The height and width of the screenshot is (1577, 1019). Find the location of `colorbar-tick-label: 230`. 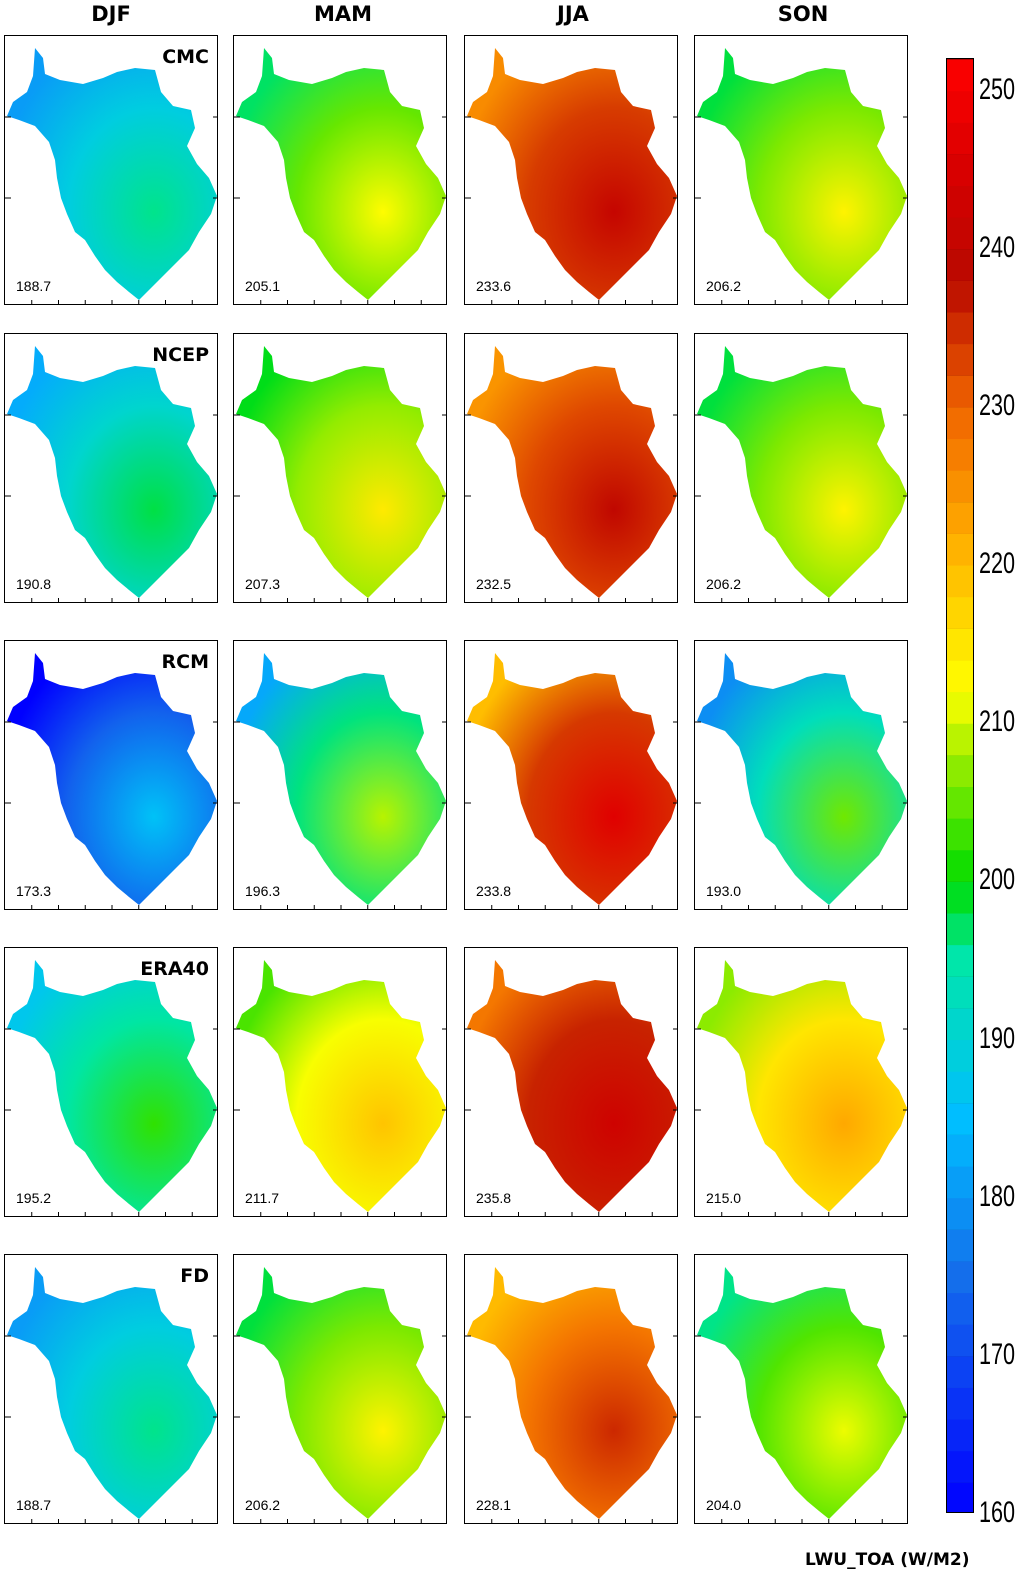

colorbar-tick-label: 230 is located at coordinates (997, 405).